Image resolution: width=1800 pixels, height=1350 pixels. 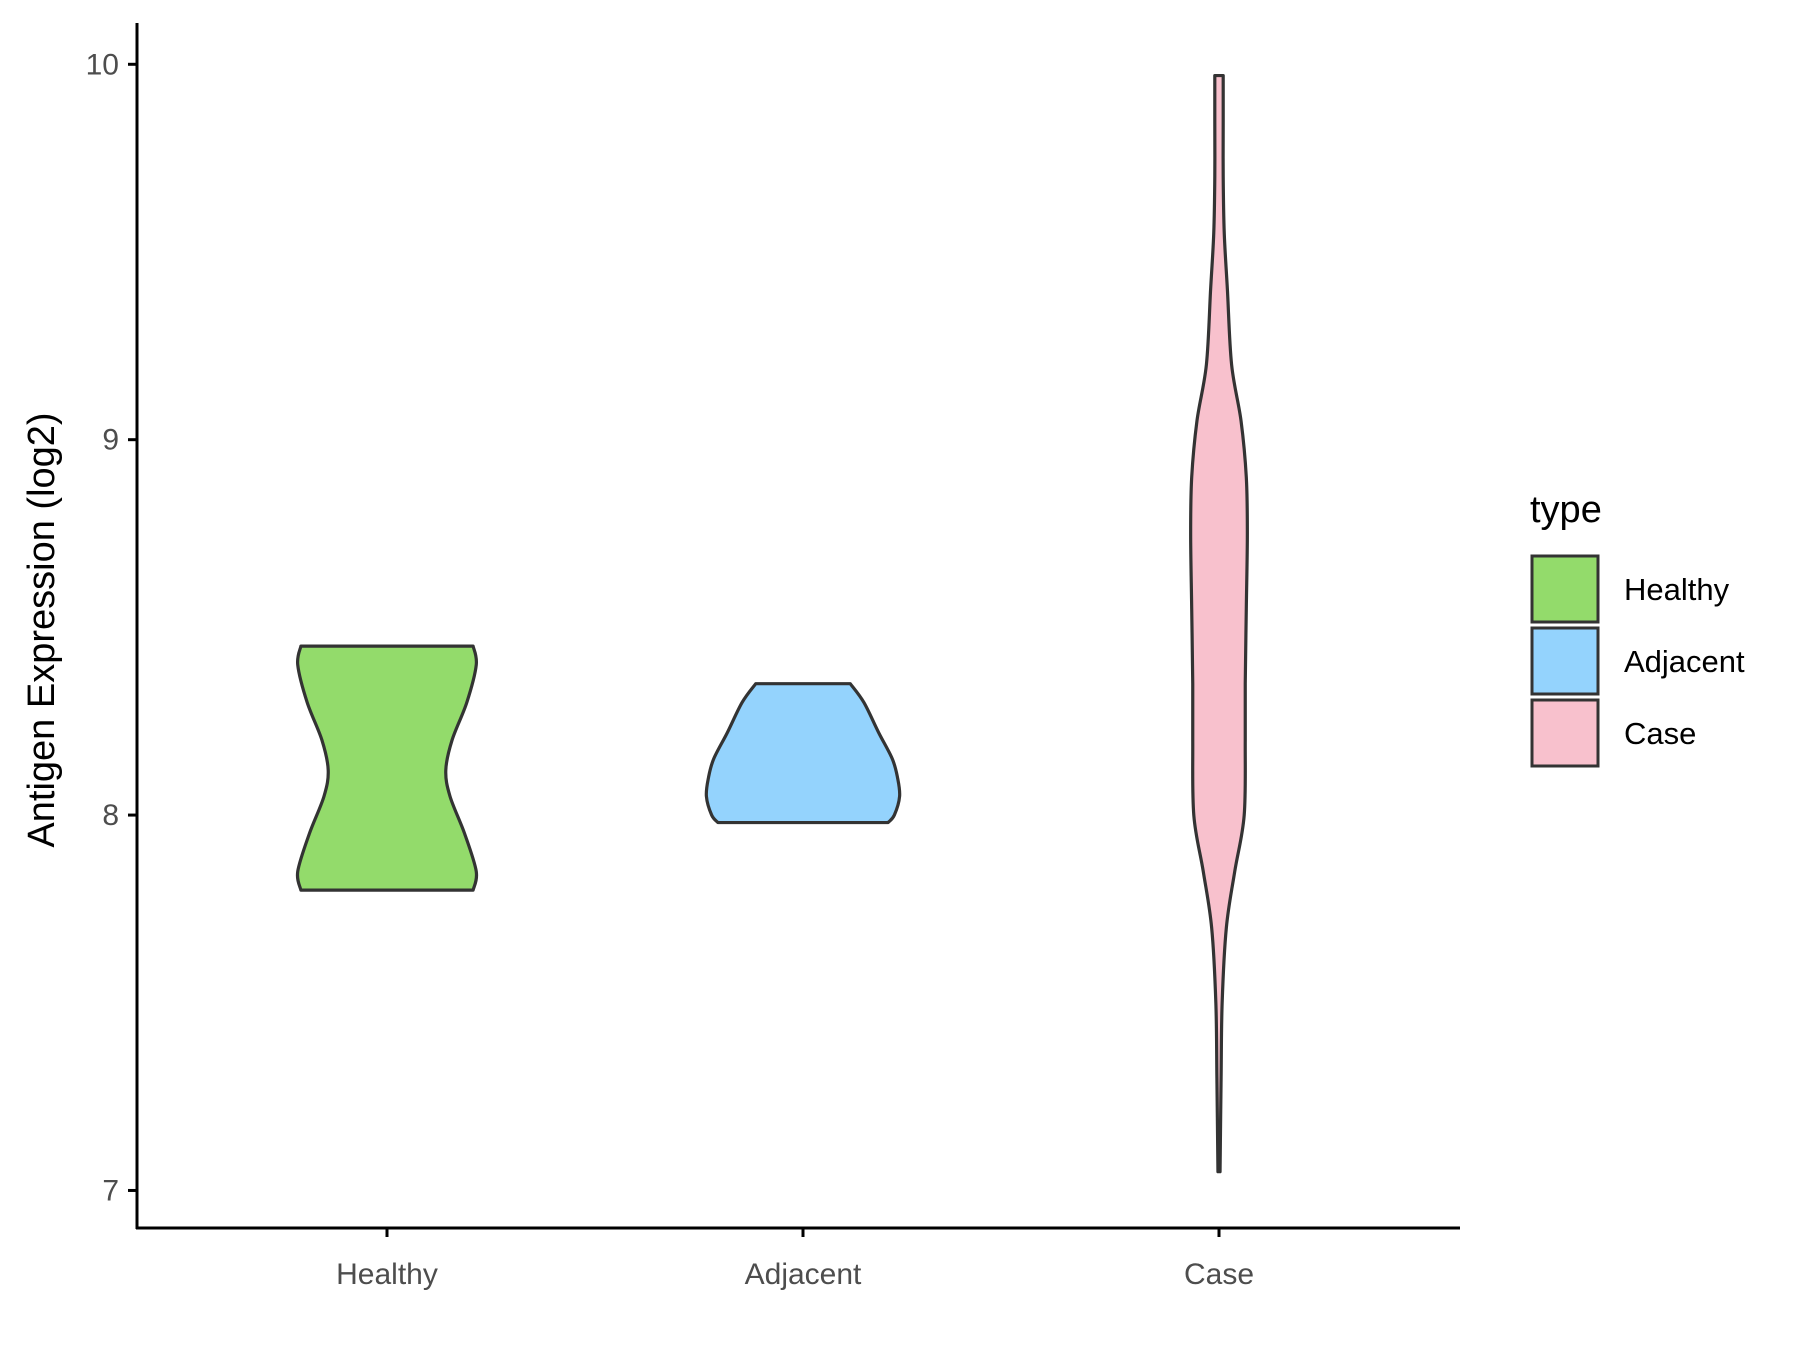 What do you see at coordinates (1684, 661) in the screenshot?
I see `legend-label-adjacent: Adjacent` at bounding box center [1684, 661].